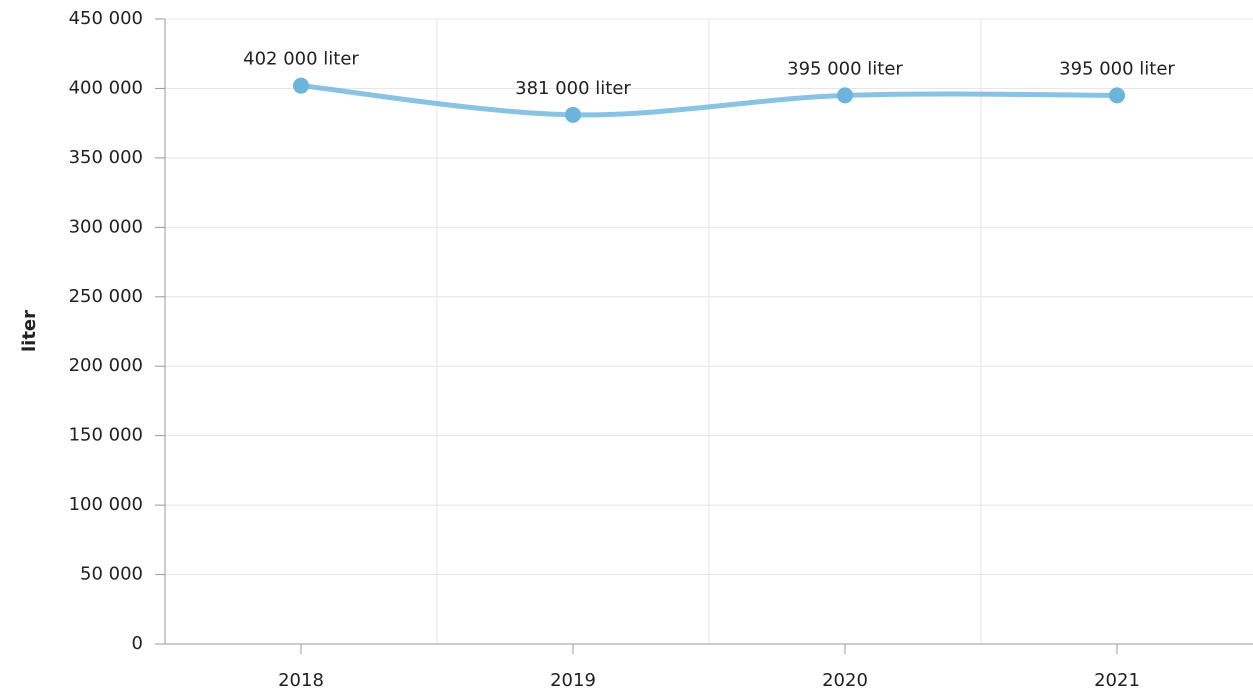 Image resolution: width=1253 pixels, height=693 pixels. What do you see at coordinates (106, 18) in the screenshot?
I see `y-tick-label: 450 000` at bounding box center [106, 18].